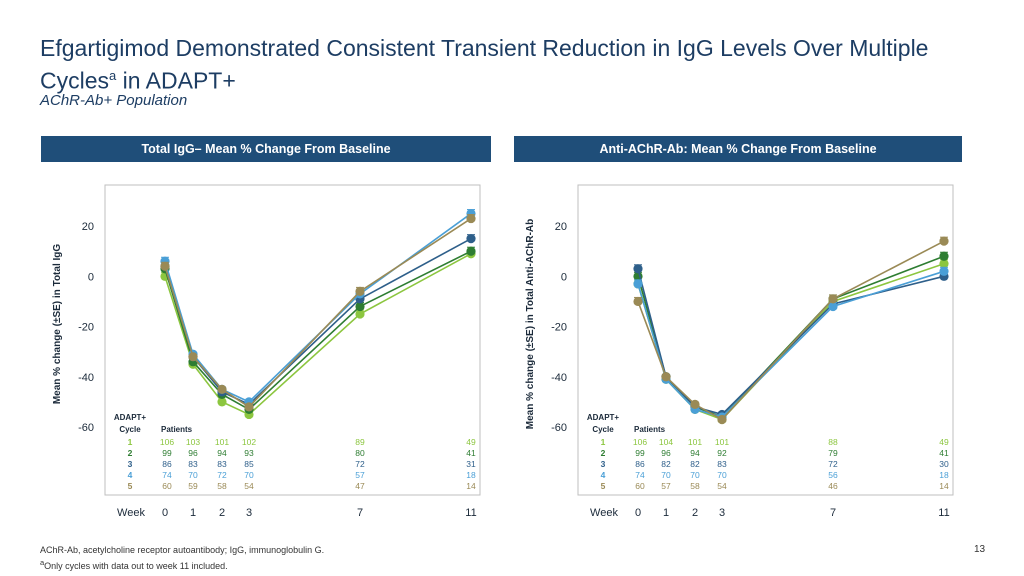 The height and width of the screenshot is (576, 1024). What do you see at coordinates (559, 378) in the screenshot?
I see `y-tick-label: -40` at bounding box center [559, 378].